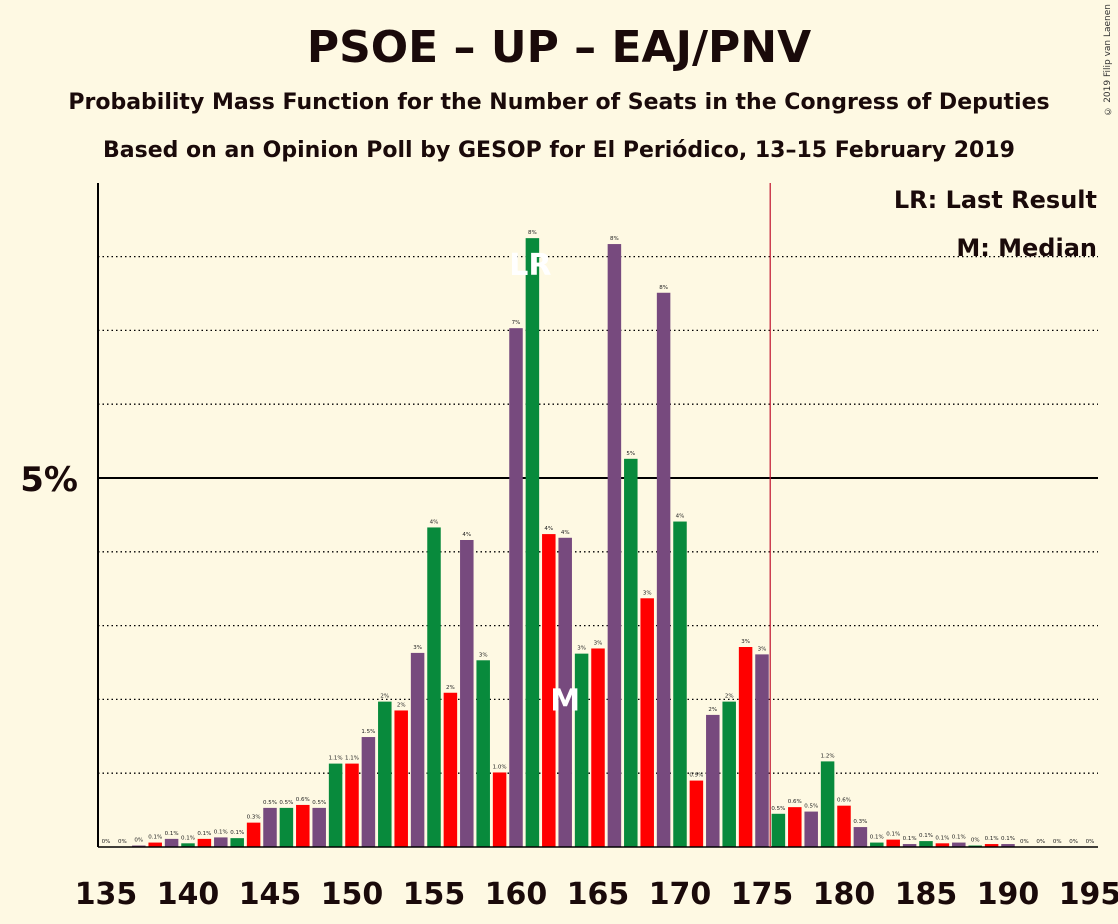  What do you see at coordinates (1090, 842) in the screenshot?
I see `bar-label-195: 0%` at bounding box center [1090, 842].